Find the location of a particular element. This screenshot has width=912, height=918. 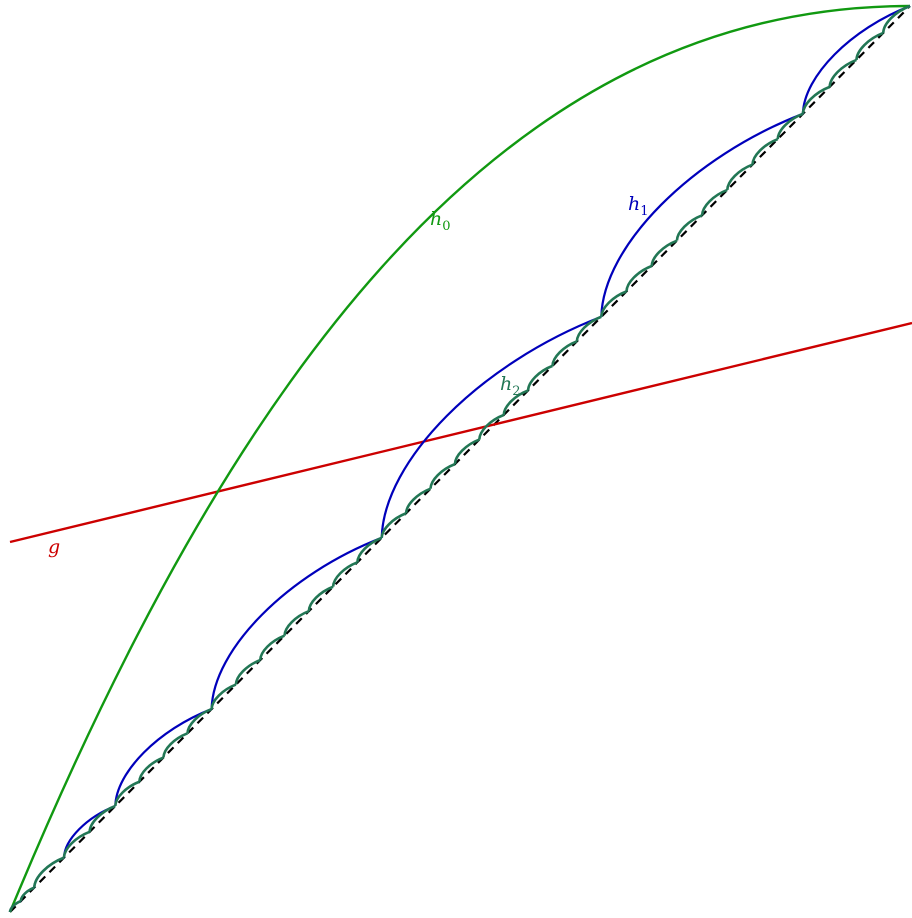

label-h1: h1 is located at coordinates (638, 206).